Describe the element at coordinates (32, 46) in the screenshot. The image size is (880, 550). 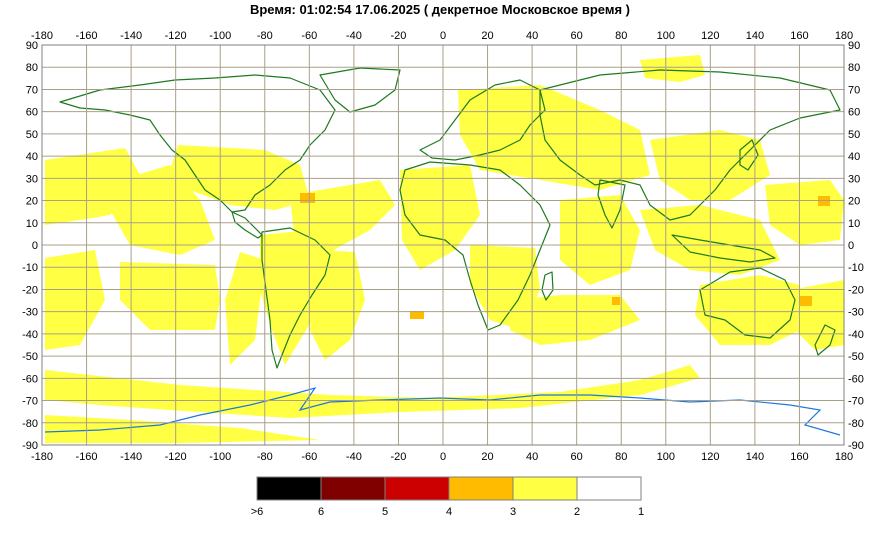
I see `y-tick-label-left: 90` at that location.